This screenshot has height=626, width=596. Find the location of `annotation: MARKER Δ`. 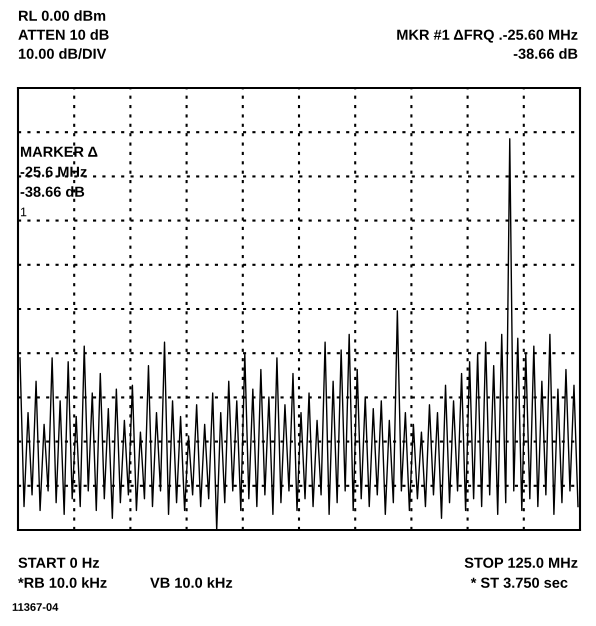

annotation: MARKER Δ is located at coordinates (59, 151).